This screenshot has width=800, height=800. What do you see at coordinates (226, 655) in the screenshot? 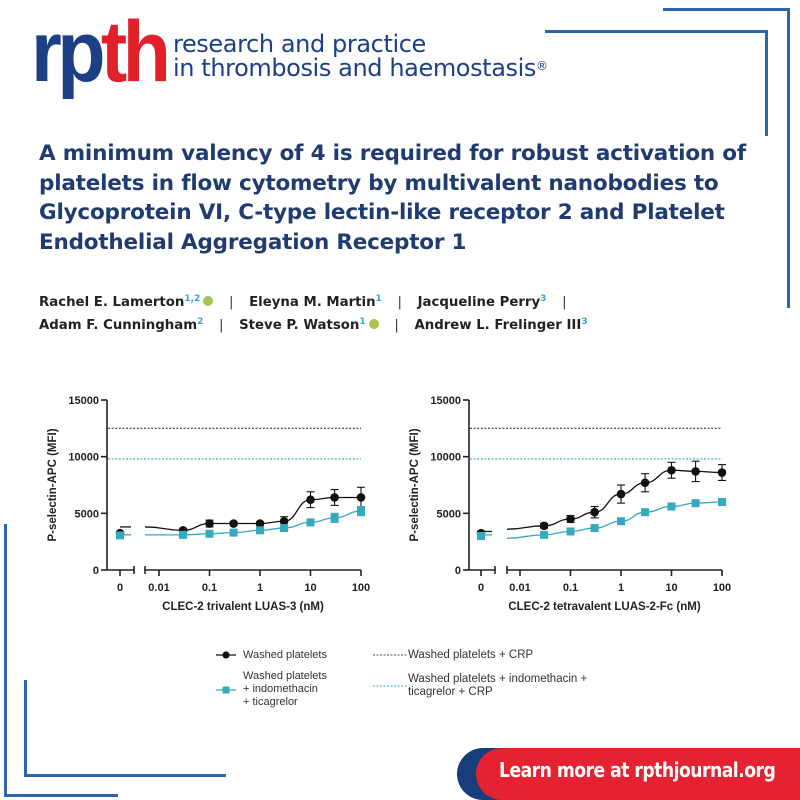
I see `legend-marker-washed` at bounding box center [226, 655].